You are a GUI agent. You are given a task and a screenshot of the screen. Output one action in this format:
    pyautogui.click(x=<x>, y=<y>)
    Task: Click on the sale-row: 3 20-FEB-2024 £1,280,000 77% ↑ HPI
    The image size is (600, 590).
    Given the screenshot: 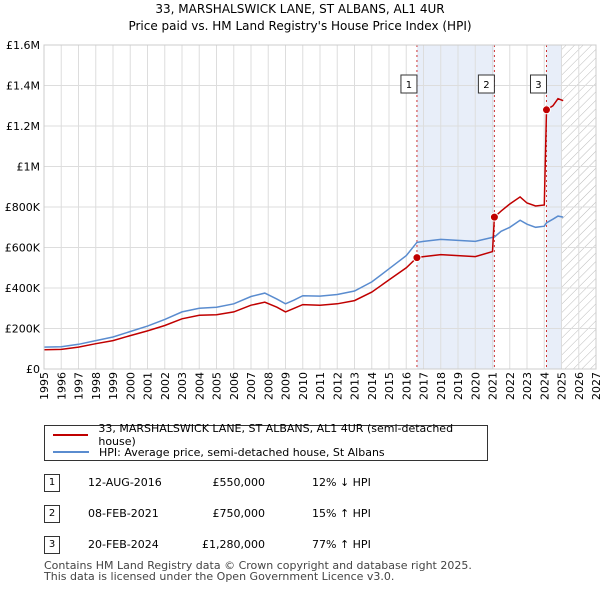 What is the action you would take?
    pyautogui.click(x=304, y=546)
    